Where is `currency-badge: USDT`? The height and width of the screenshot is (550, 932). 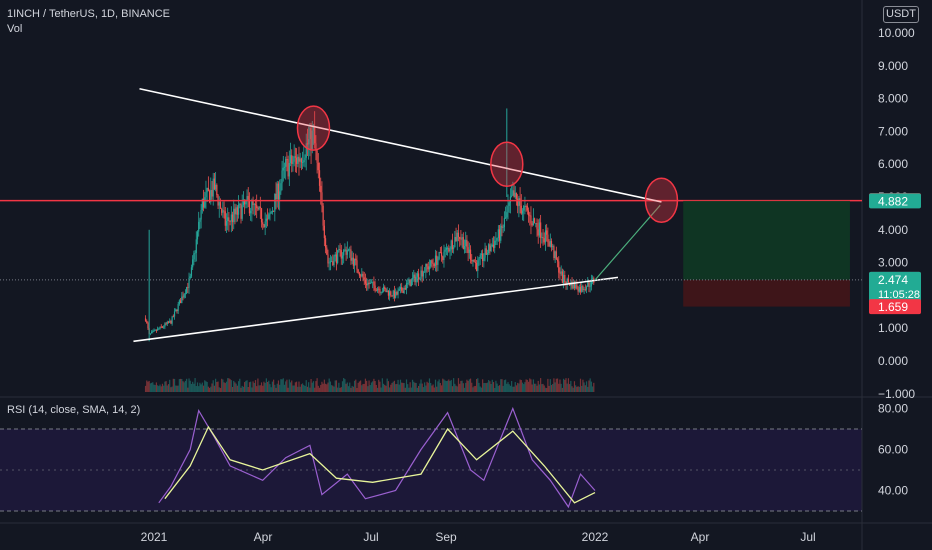 currency-badge: USDT is located at coordinates (901, 14).